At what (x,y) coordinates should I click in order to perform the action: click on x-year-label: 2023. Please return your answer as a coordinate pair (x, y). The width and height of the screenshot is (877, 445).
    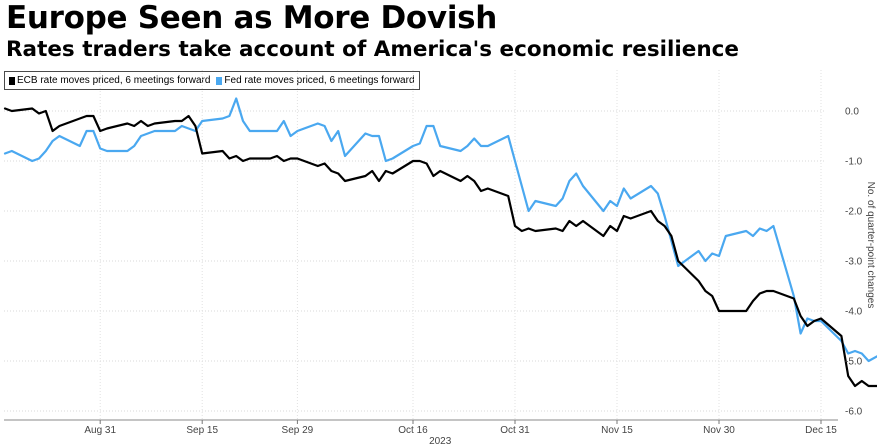
    Looking at the image, I should click on (440, 440).